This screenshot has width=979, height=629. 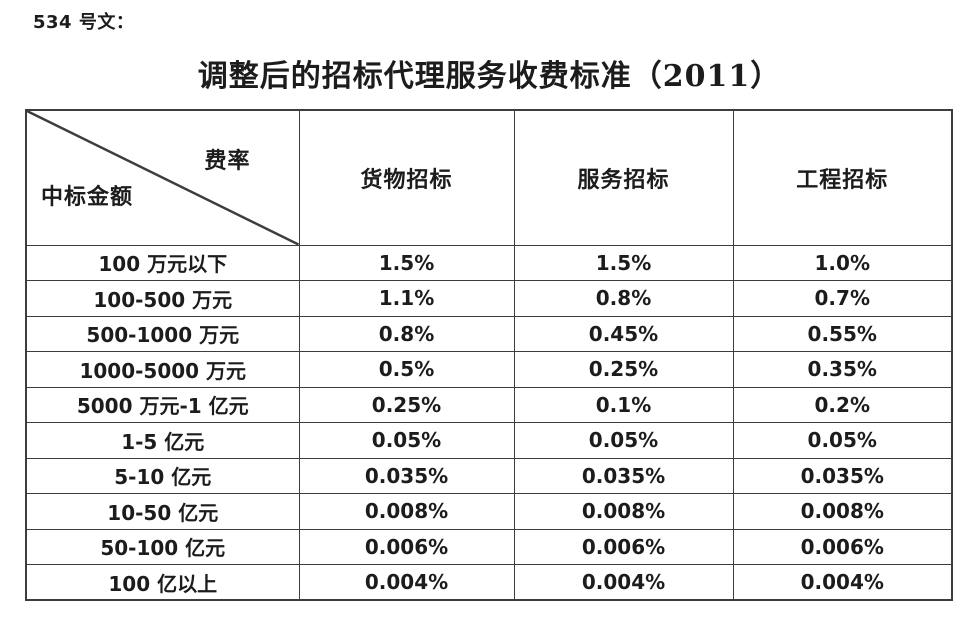 I want to click on table-row: 1-5 亿元 0.05% 0.05% 0.05%, so click(x=489, y=440).